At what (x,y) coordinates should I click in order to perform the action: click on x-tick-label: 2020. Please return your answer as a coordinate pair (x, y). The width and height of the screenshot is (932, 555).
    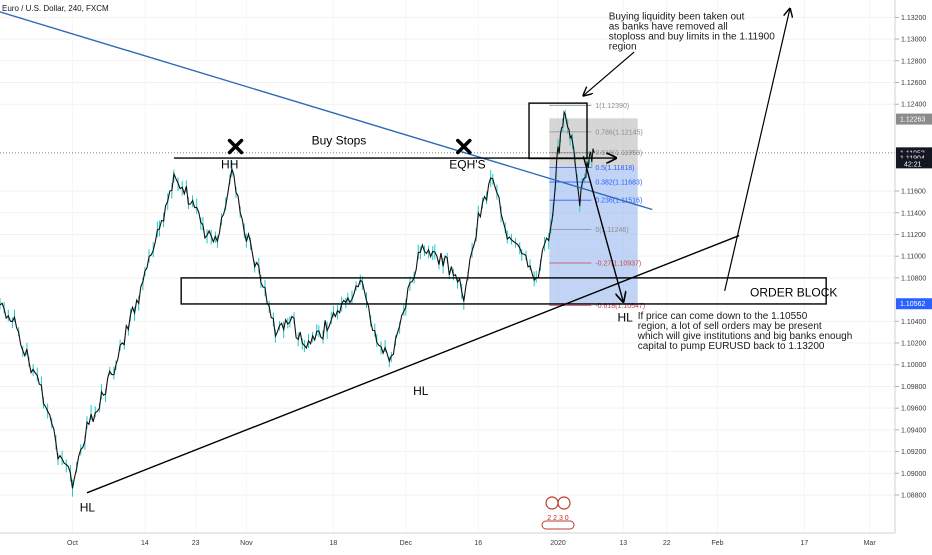
    Looking at the image, I should click on (558, 543).